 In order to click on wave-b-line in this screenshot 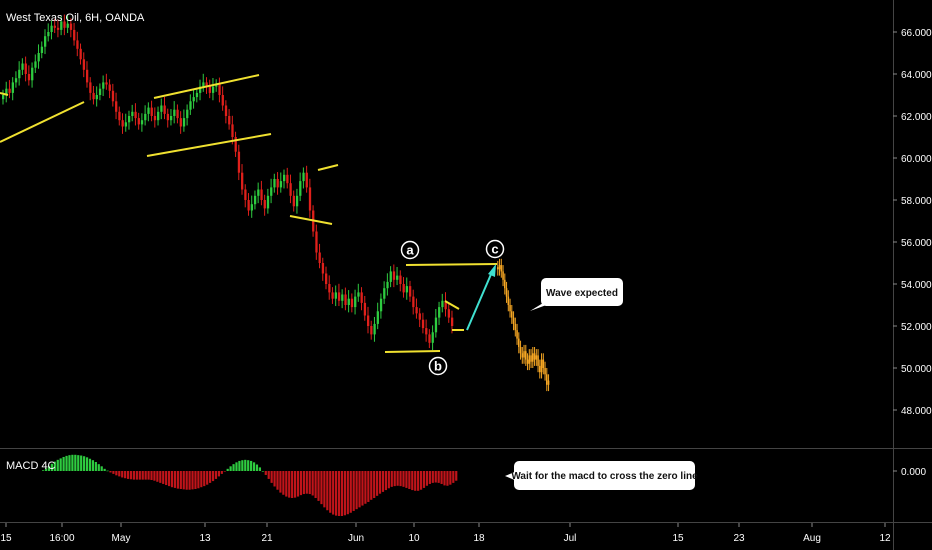, I will do `click(412, 351)`.